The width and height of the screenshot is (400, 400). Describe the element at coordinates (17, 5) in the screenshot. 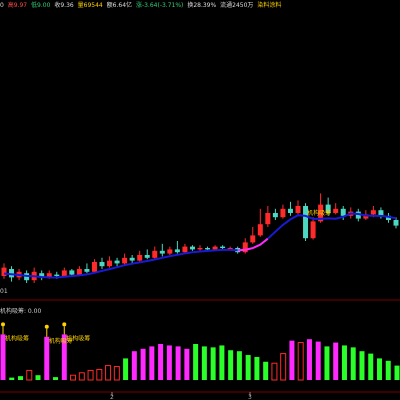

I see `high-value: 高9.97` at that location.